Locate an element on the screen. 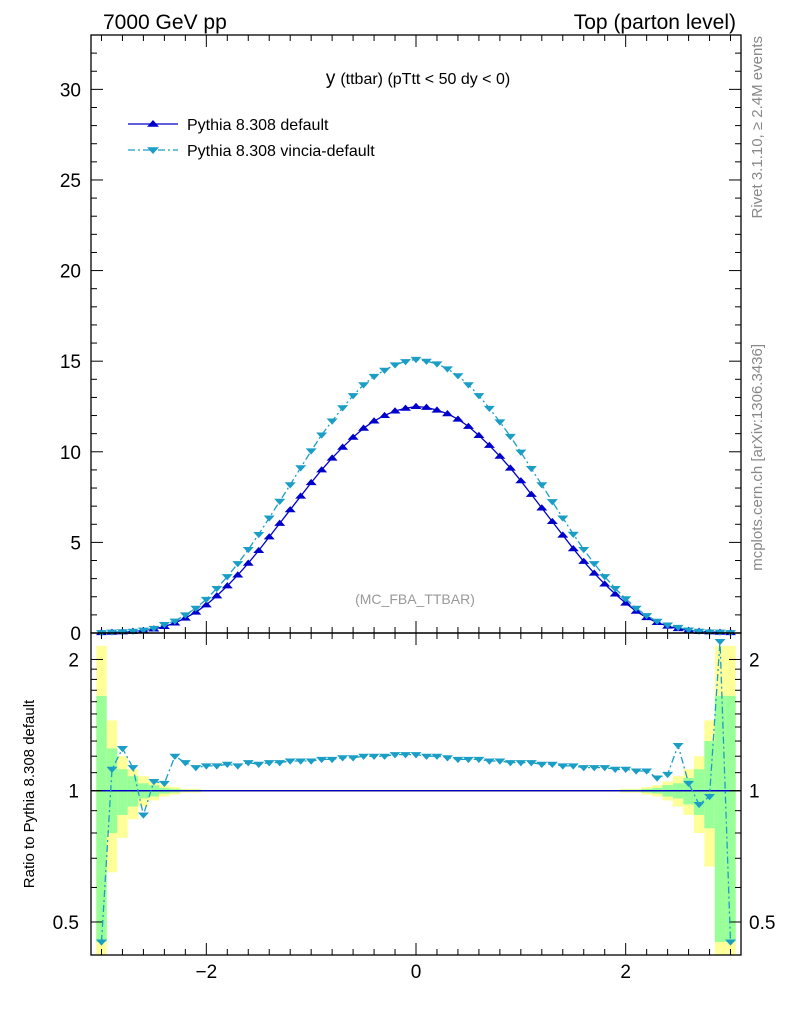 This screenshot has width=786, height=1024. ratio-tick-label-right: 2 is located at coordinates (754, 660).